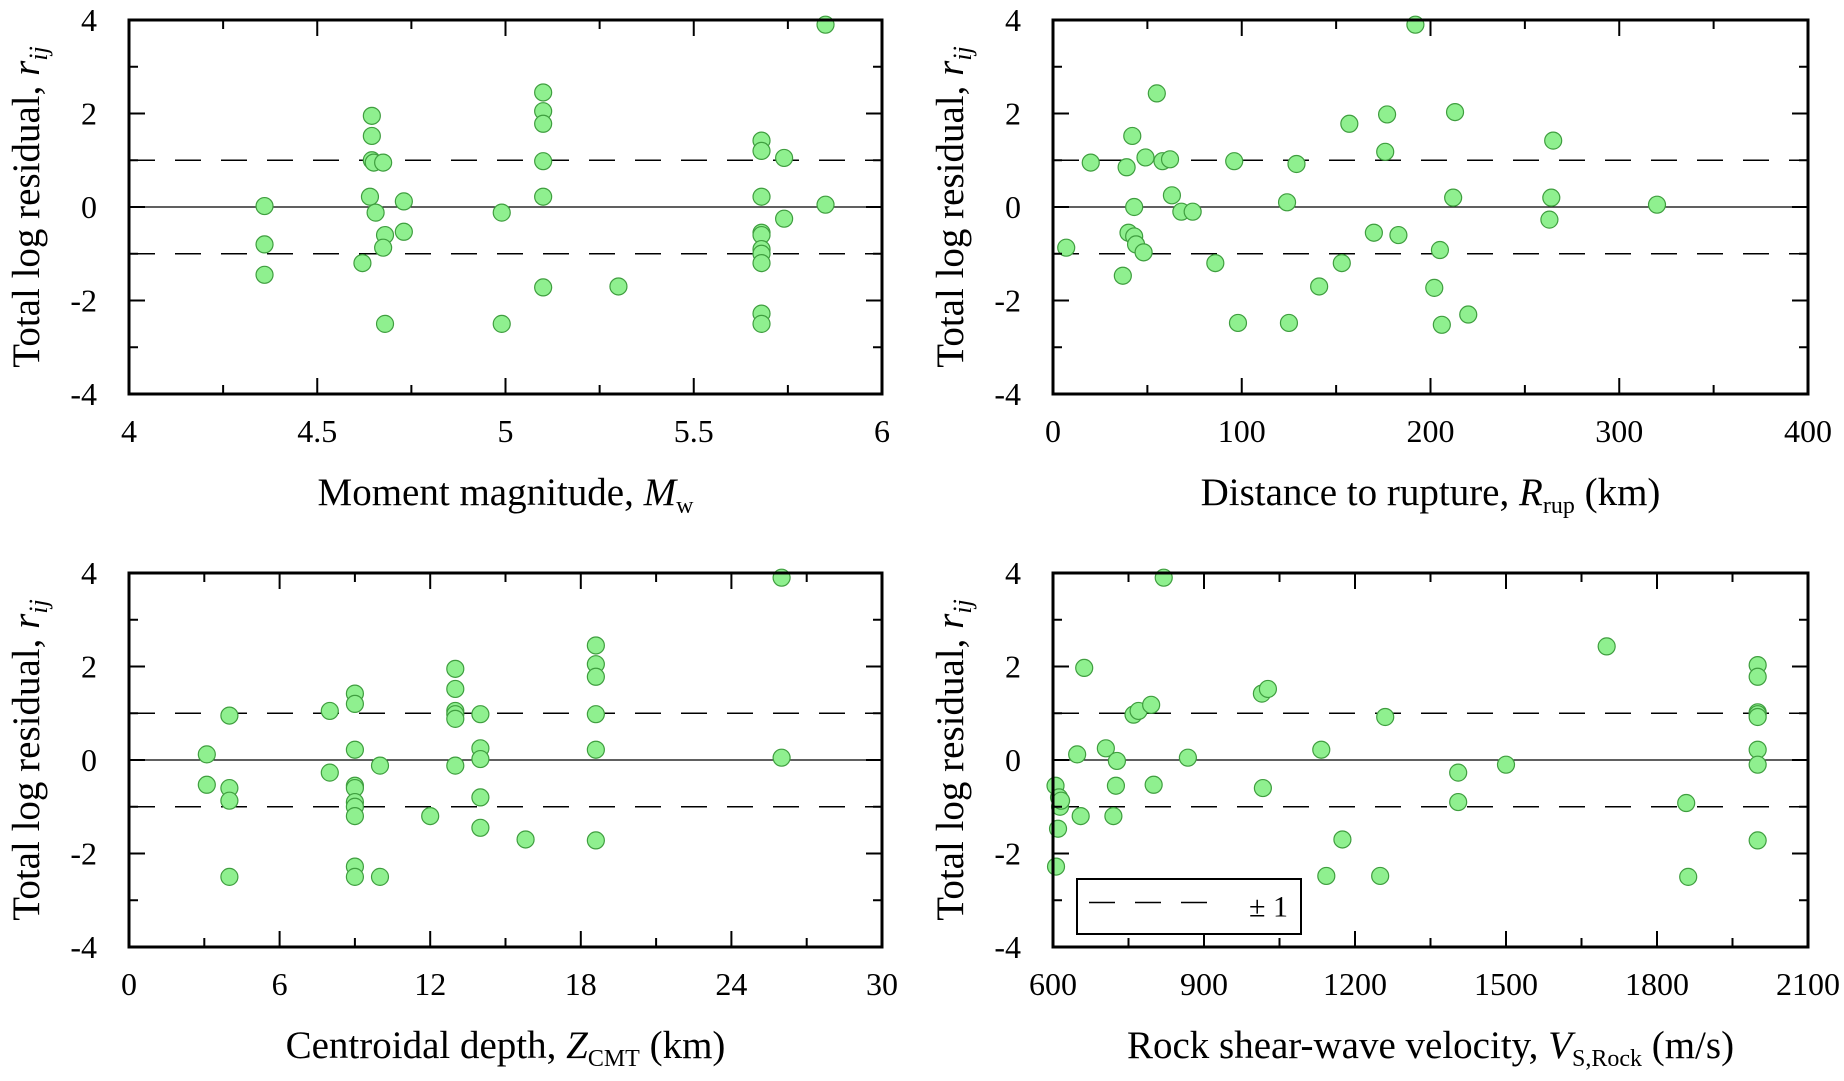 The width and height of the screenshot is (1844, 1081). What do you see at coordinates (882, 984) in the screenshot?
I see `x-tick-label: 30` at bounding box center [882, 984].